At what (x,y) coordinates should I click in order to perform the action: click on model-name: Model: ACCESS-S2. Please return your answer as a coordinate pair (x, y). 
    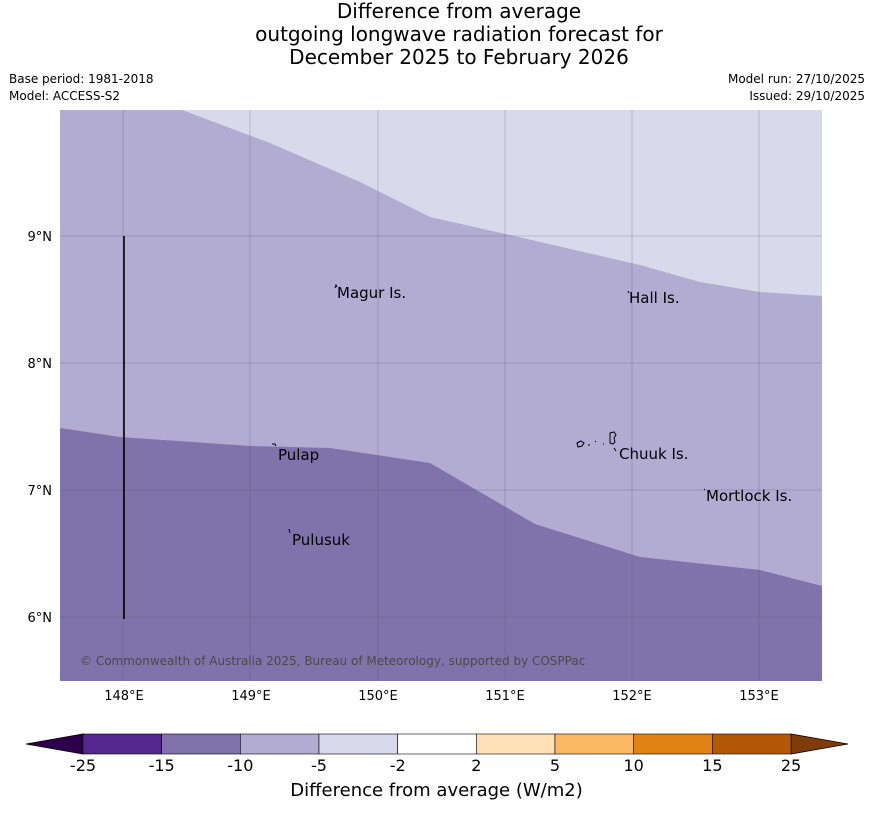
    Looking at the image, I should click on (65, 96).